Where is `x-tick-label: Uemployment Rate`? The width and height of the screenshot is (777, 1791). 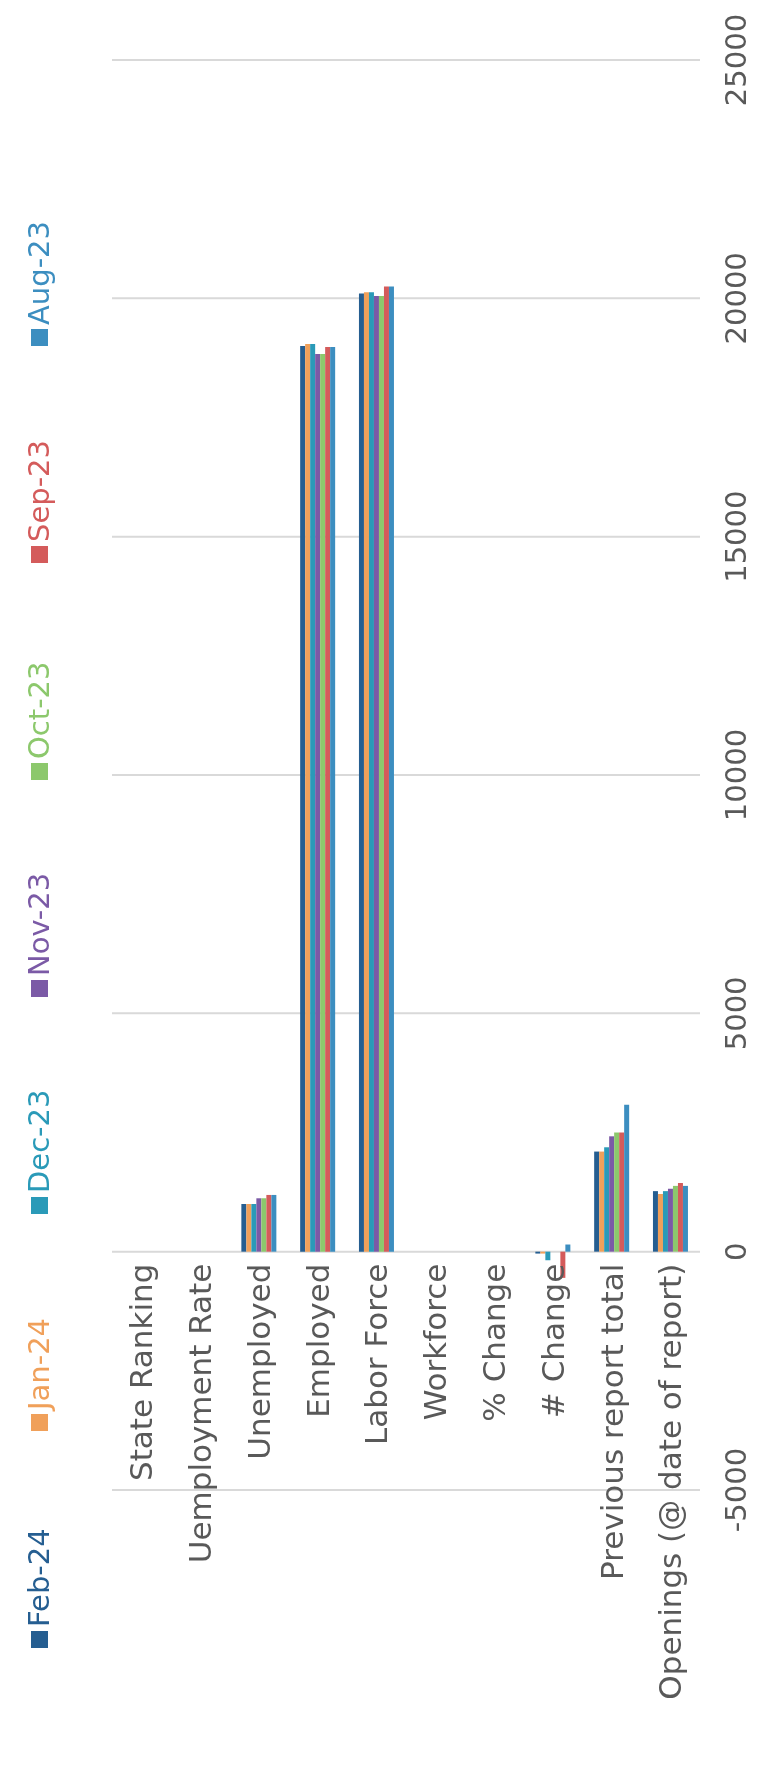
x-tick-label: Uemployment Rate is located at coordinates (200, 1413).